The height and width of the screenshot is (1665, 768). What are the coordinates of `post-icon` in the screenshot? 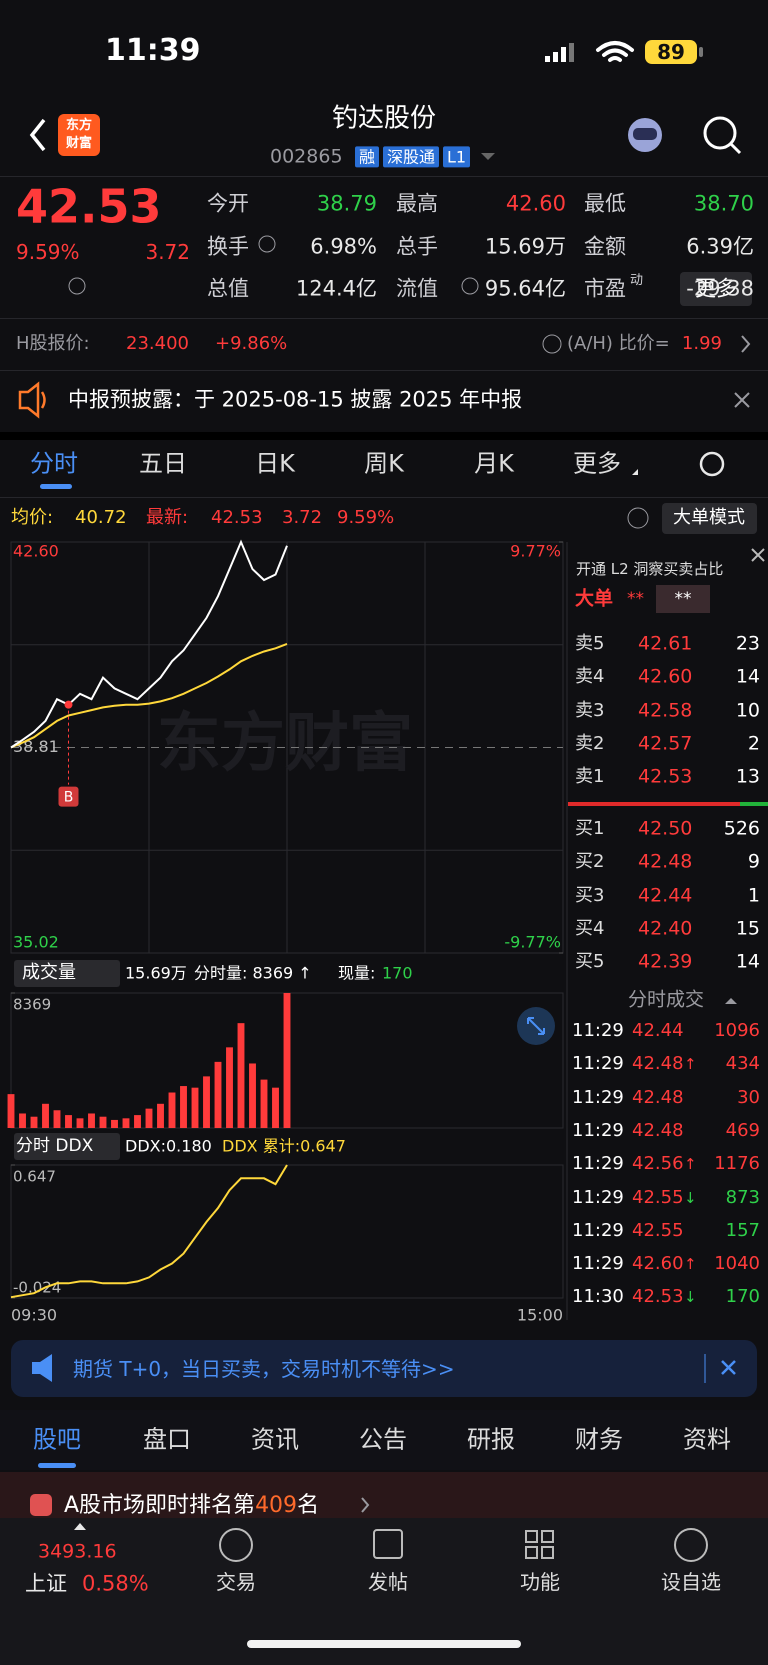 It's located at (388, 1544).